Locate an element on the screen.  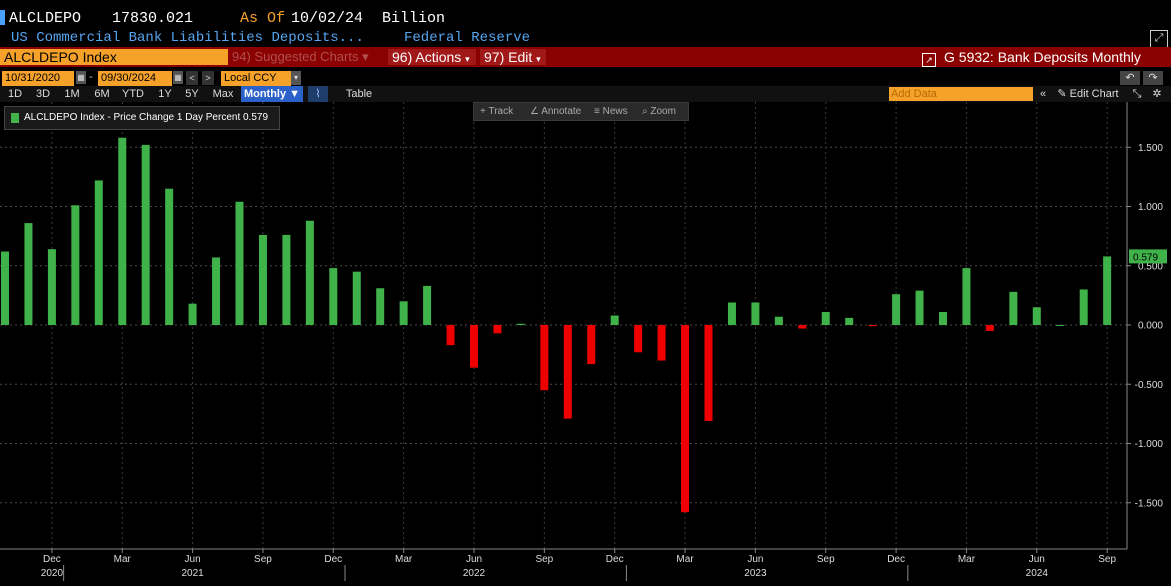
expand-icon: ⤢ is located at coordinates (1159, 39).